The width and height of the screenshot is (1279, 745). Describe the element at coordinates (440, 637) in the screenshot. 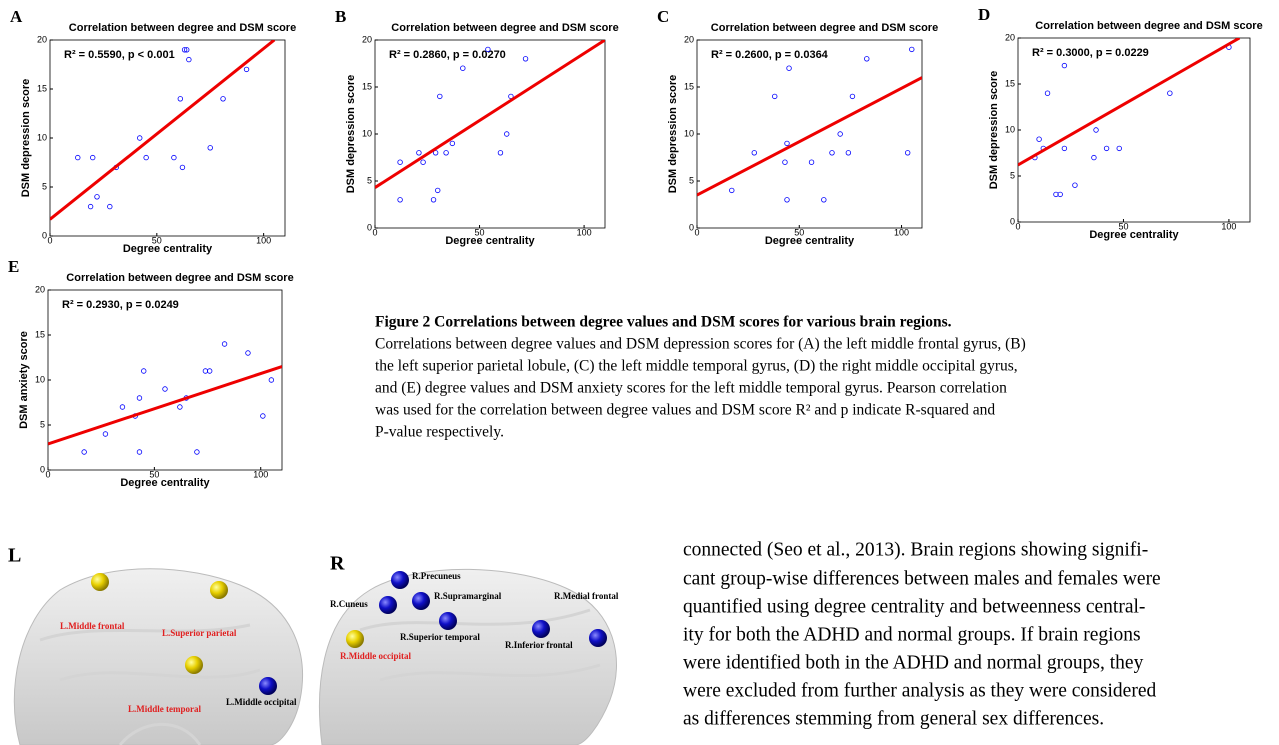

I see `region-label: R.Superior temporal` at that location.